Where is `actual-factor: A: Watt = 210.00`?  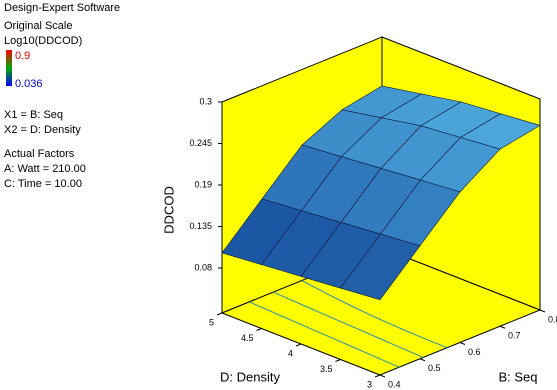
actual-factor: A: Watt = 210.00 is located at coordinates (45, 169).